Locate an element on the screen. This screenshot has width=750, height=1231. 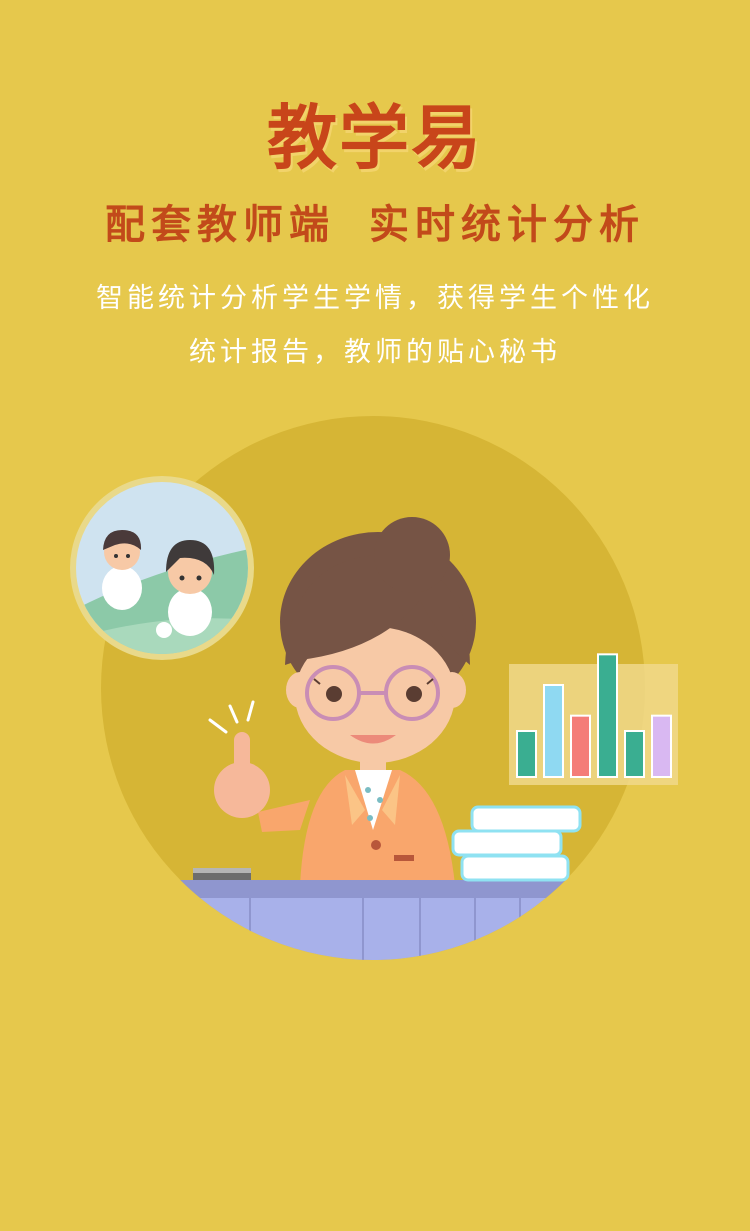
description: 智能统计分析学生学情，获得学生个性化 统计报告，教师的贴心秘书 is located at coordinates (375, 326).